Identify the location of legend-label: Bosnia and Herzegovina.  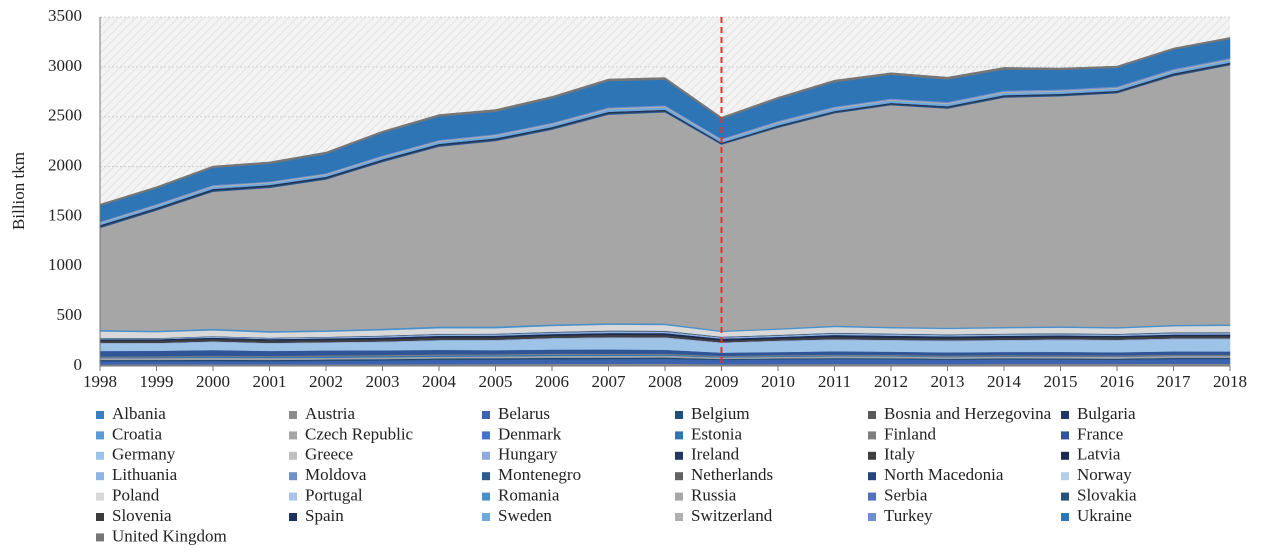
(968, 413).